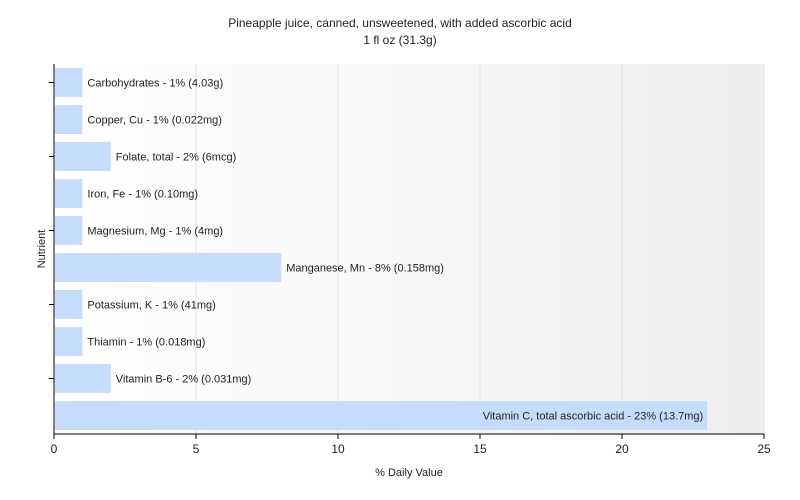 The image size is (800, 500). I want to click on x-tick-label-3: 15, so click(480, 449).